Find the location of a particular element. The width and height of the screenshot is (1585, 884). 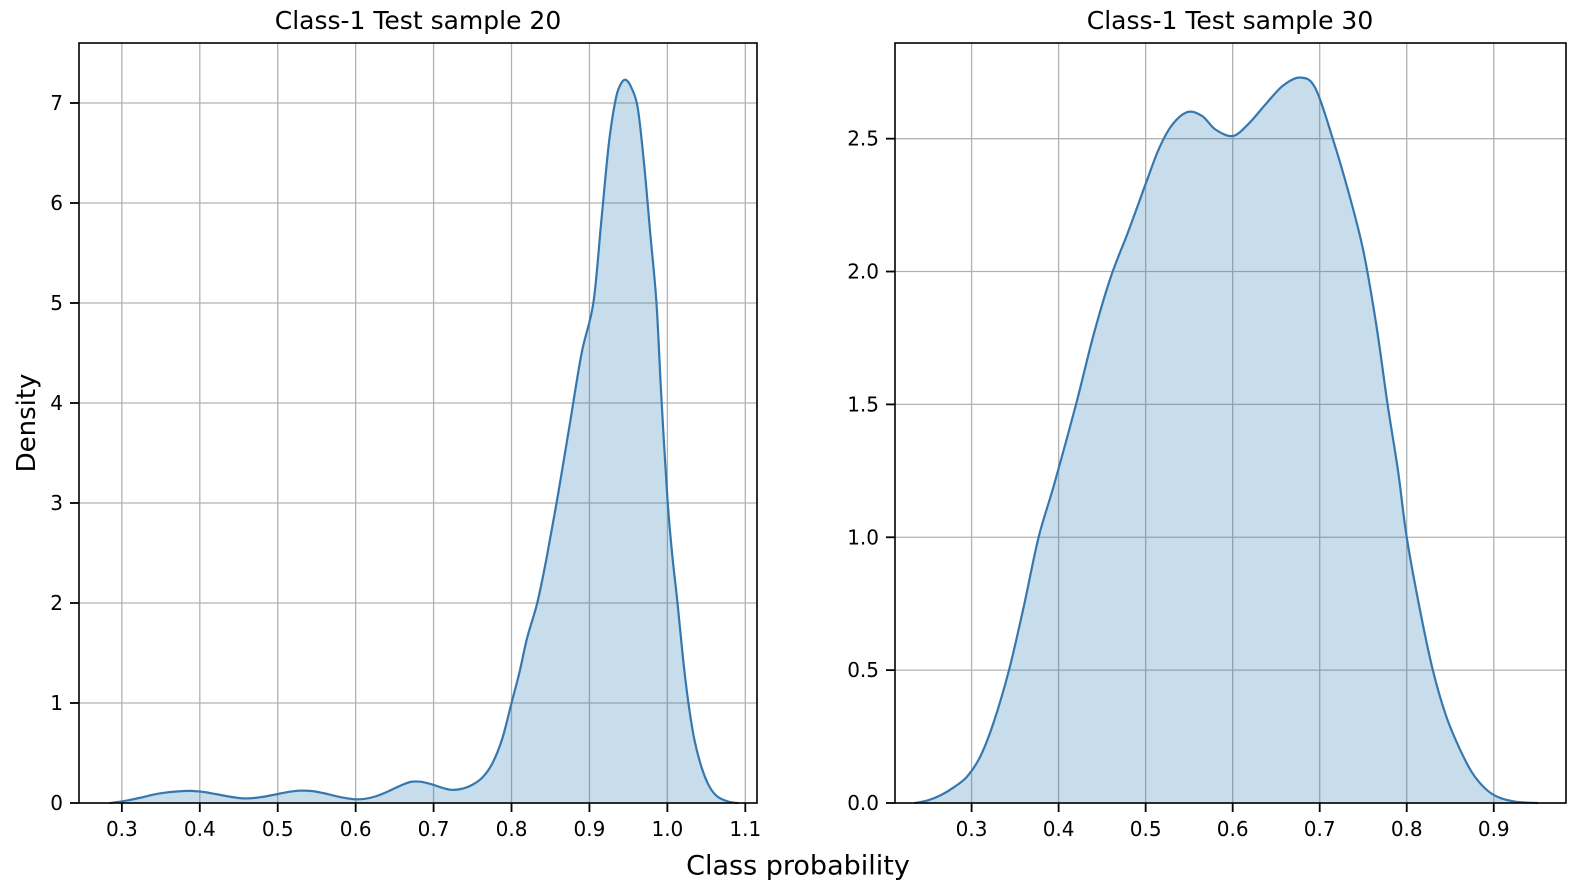

subplot1-title: Class-1 Test sample 20 is located at coordinates (418, 20).